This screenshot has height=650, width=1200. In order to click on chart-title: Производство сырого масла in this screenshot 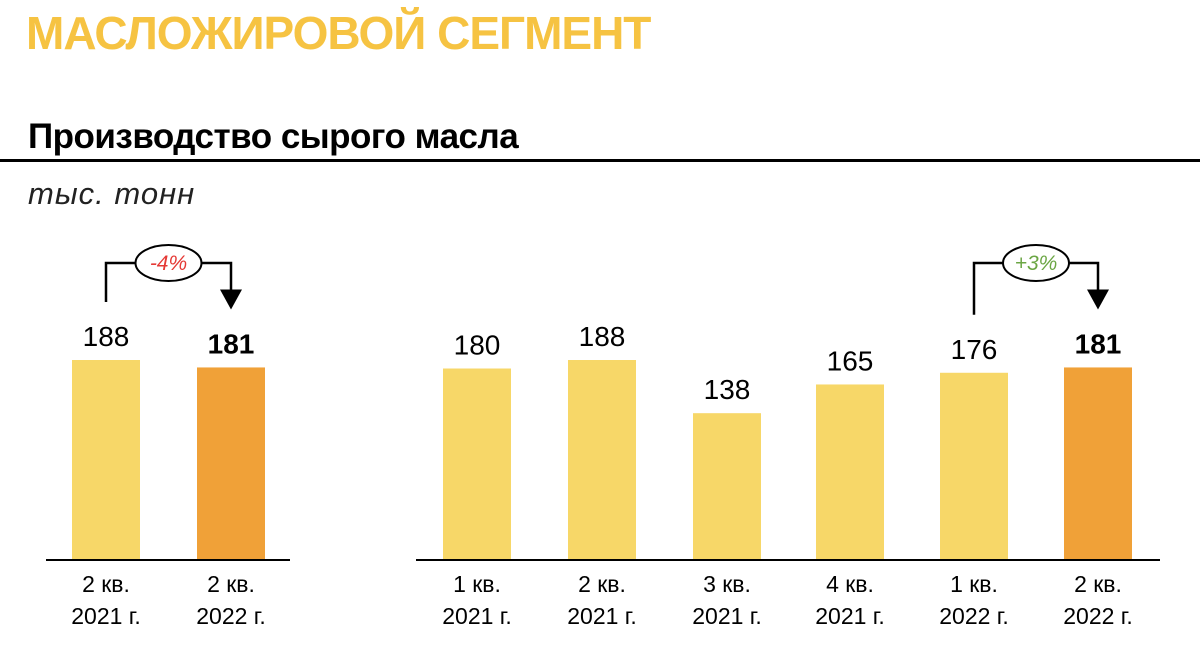, I will do `click(273, 136)`.